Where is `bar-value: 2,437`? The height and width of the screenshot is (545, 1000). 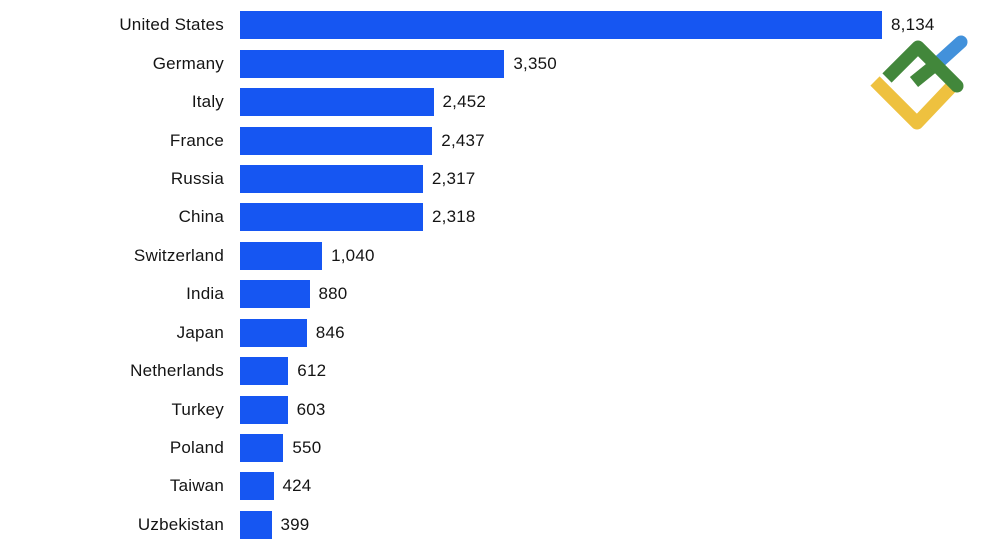
bar-value: 2,437 is located at coordinates (463, 140).